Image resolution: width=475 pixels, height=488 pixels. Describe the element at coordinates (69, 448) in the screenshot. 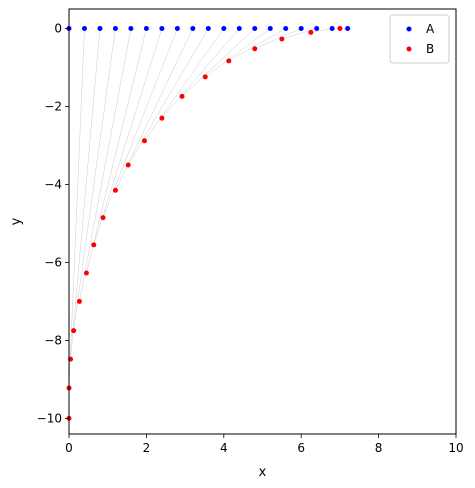

I see `x-tick-label: 0` at that location.